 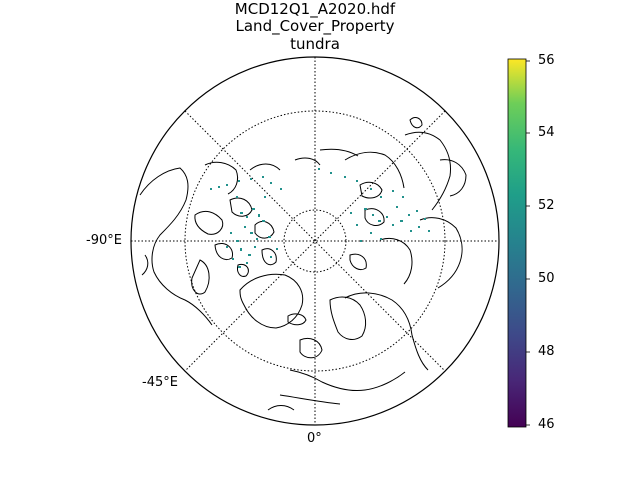 I want to click on colorbar-tick-label: 50, so click(x=546, y=278).